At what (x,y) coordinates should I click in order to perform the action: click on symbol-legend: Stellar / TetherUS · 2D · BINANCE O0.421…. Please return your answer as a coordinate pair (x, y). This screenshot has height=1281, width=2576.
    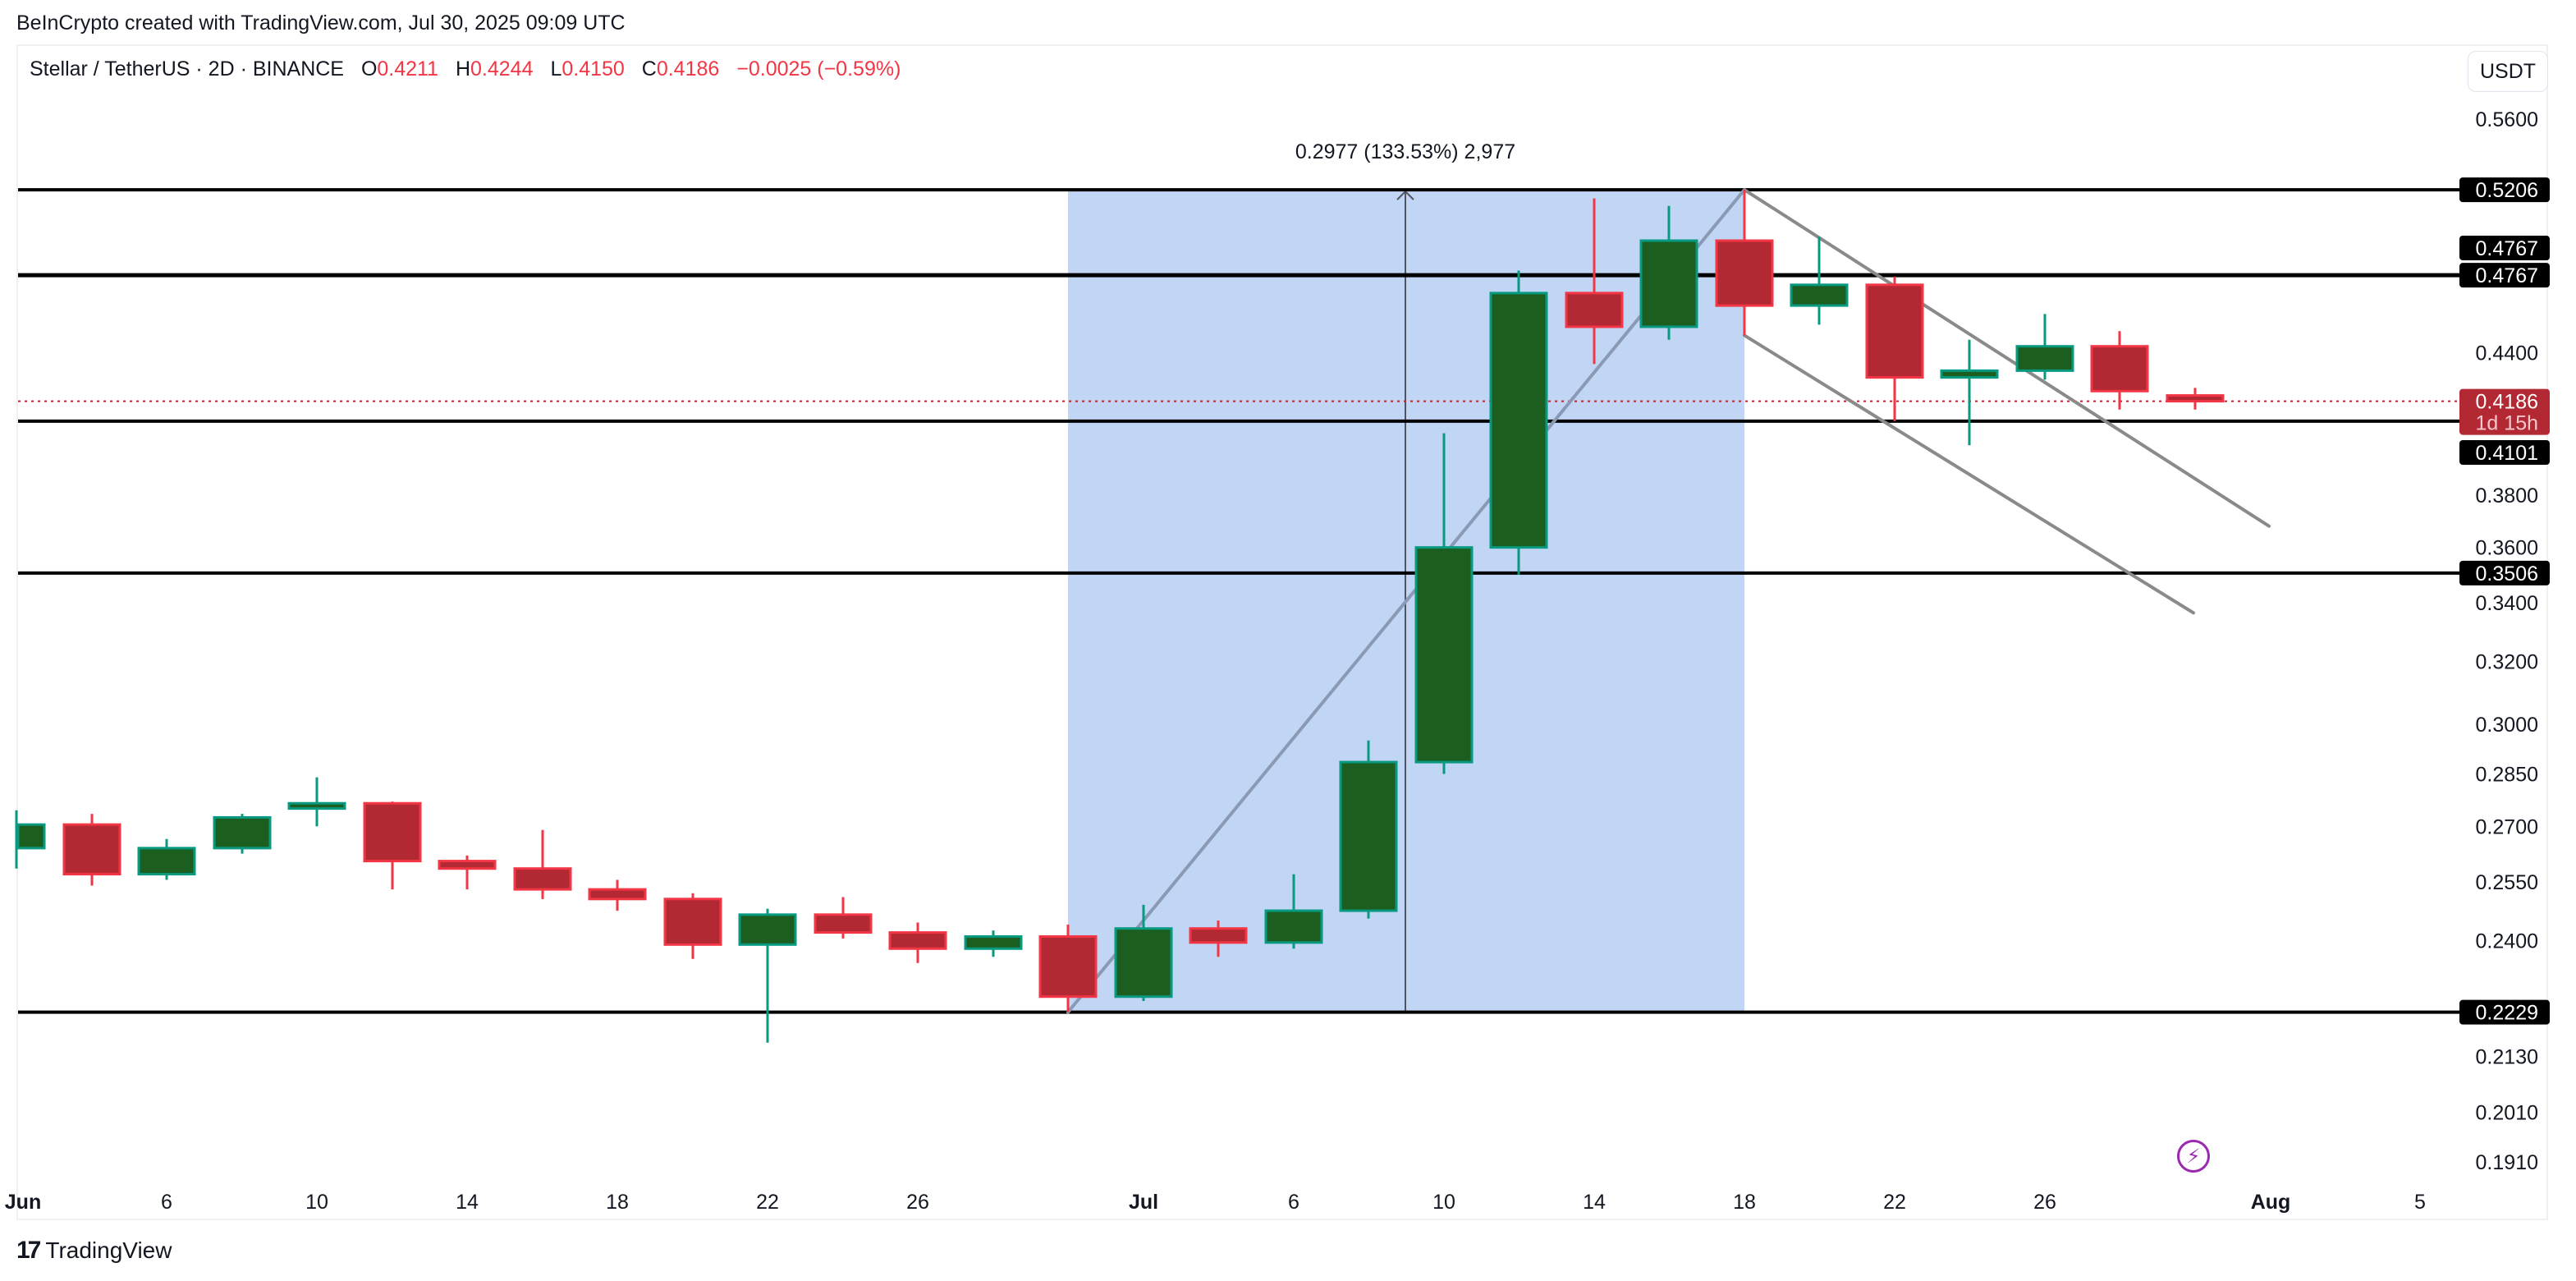
    Looking at the image, I should click on (466, 69).